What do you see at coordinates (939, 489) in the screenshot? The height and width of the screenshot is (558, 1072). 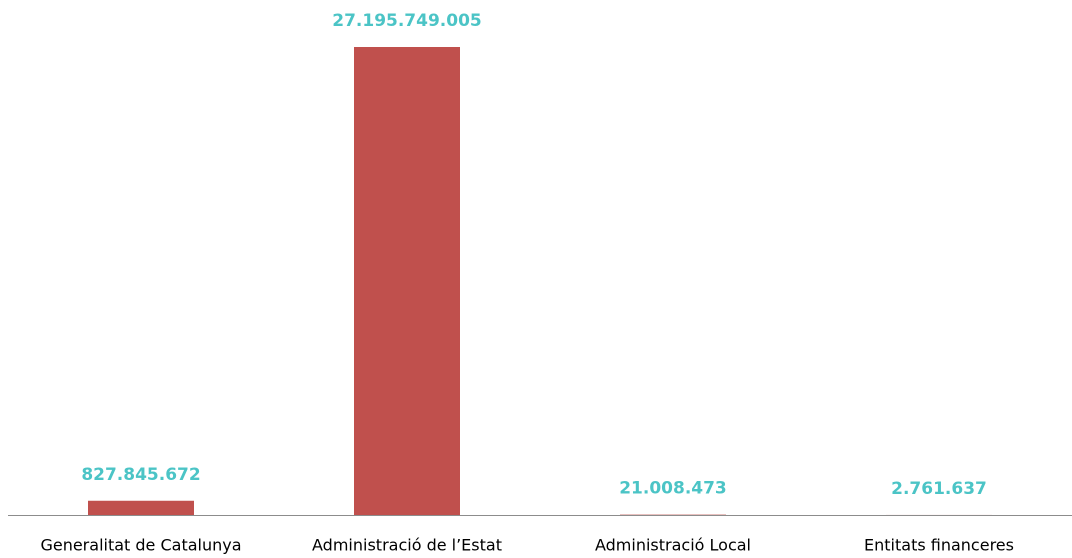 I see `value-label: 2.761.637` at bounding box center [939, 489].